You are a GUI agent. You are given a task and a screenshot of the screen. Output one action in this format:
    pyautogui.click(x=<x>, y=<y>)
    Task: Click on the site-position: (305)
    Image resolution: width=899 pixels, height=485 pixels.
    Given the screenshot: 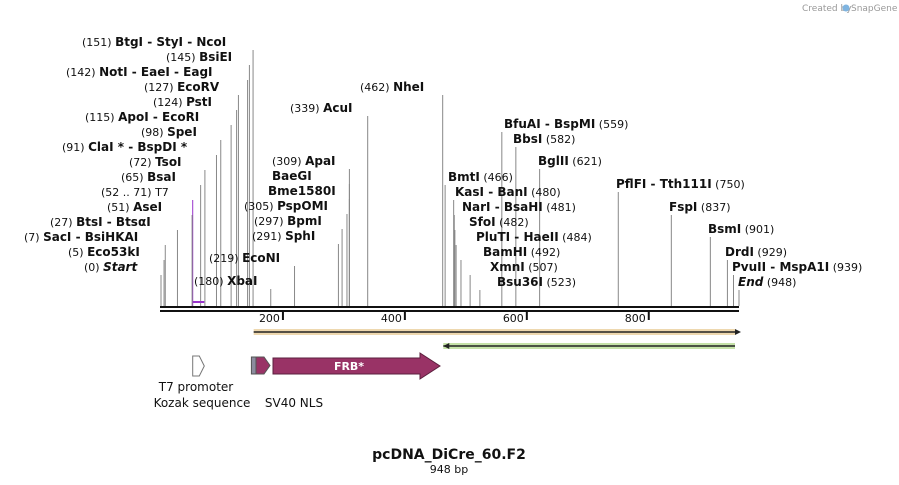 What is the action you would take?
    pyautogui.click(x=260, y=206)
    